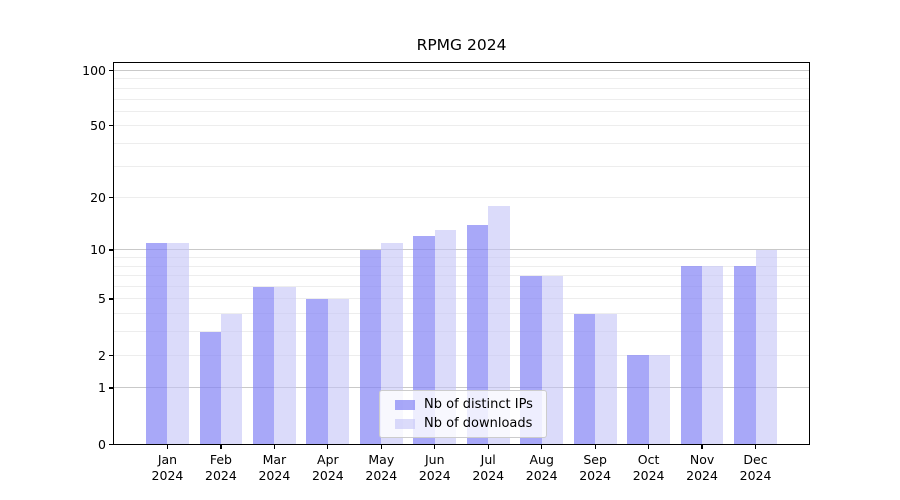 The height and width of the screenshot is (500, 900). Describe the element at coordinates (541, 467) in the screenshot. I see `x-tick-label: Aug 2024` at that location.